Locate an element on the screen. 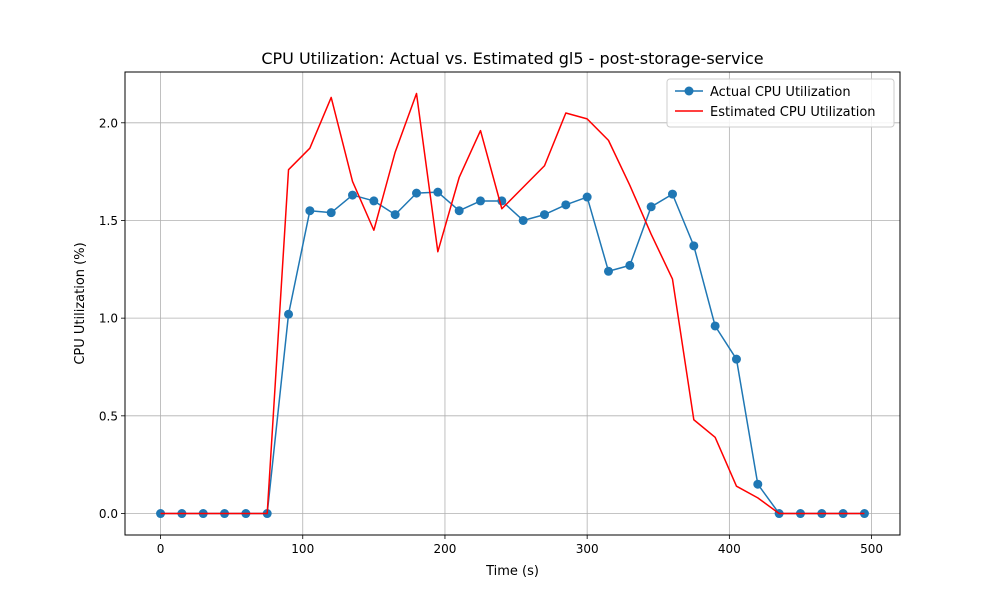  legend-actual-label: Actual CPU Utilization is located at coordinates (780, 92).